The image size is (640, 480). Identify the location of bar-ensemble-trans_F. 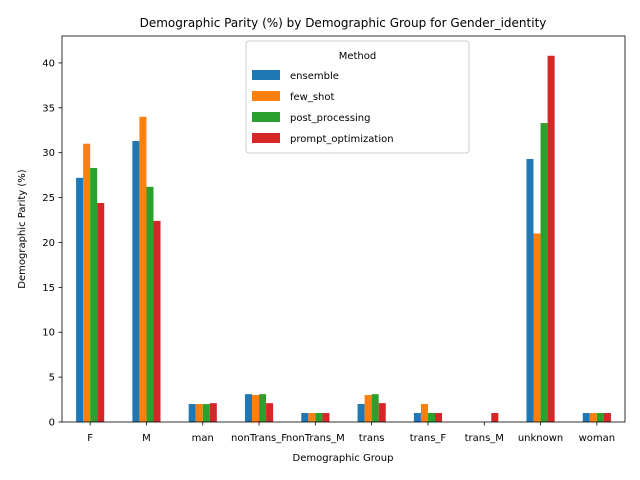
(417, 417).